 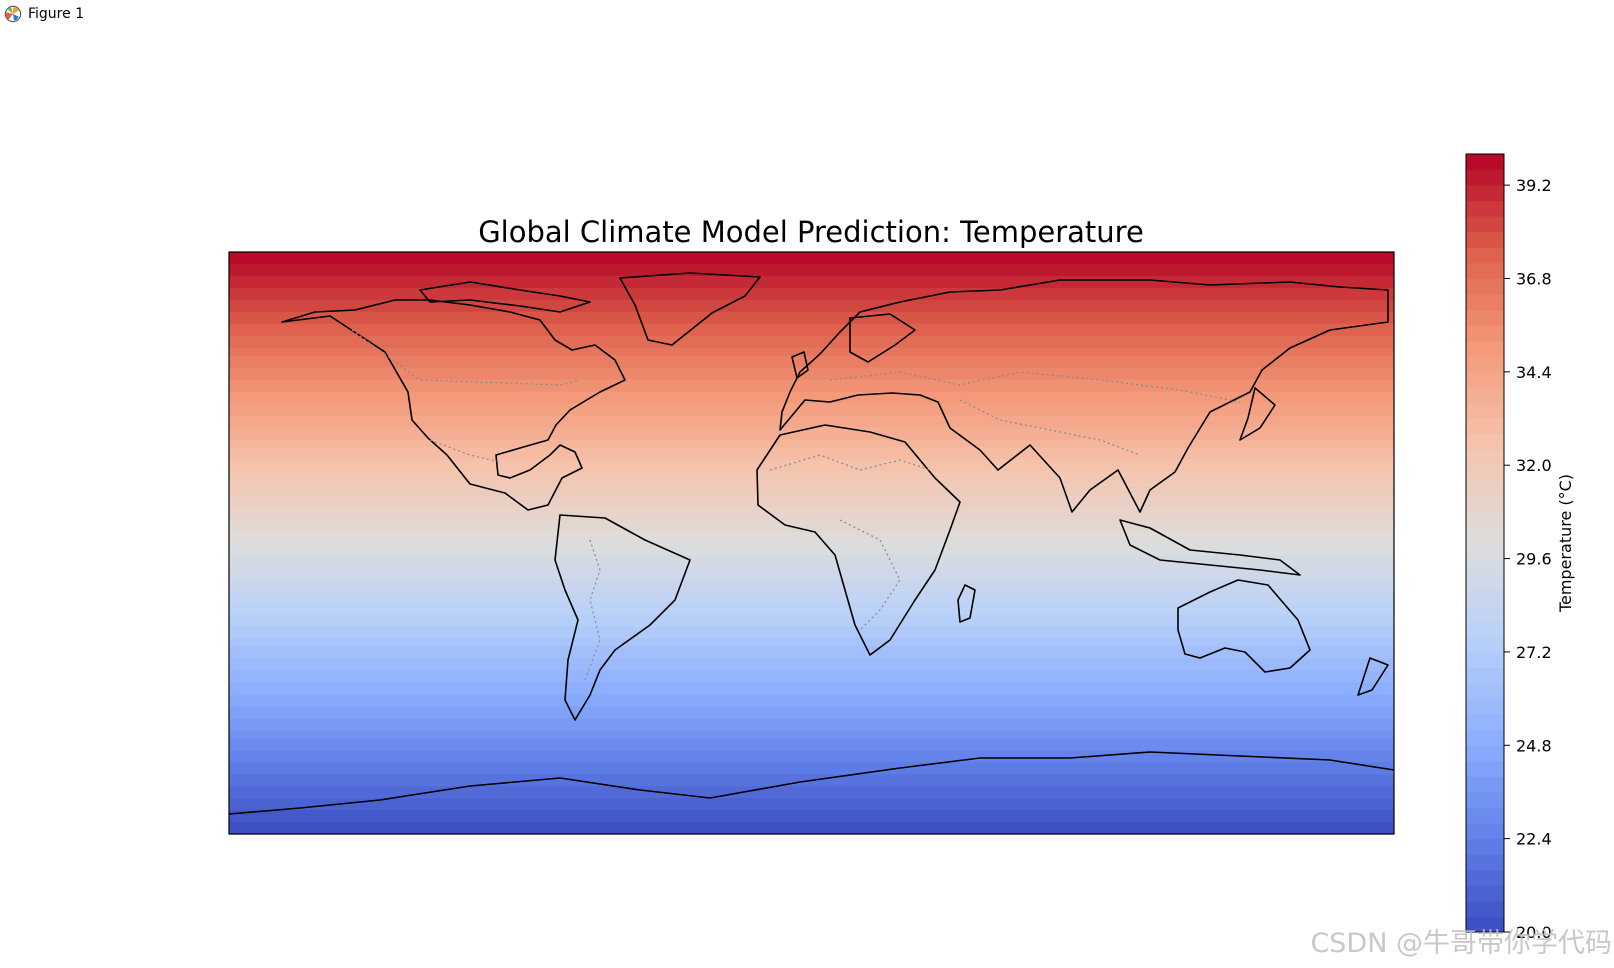 I want to click on coastline-antarctica, so click(x=811, y=783).